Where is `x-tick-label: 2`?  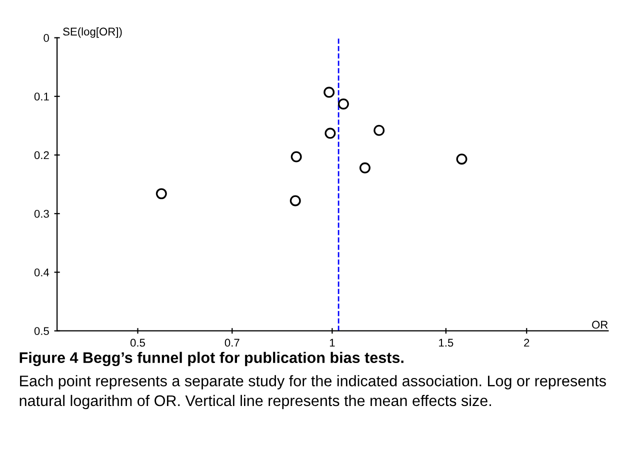
x-tick-label: 2 is located at coordinates (527, 342).